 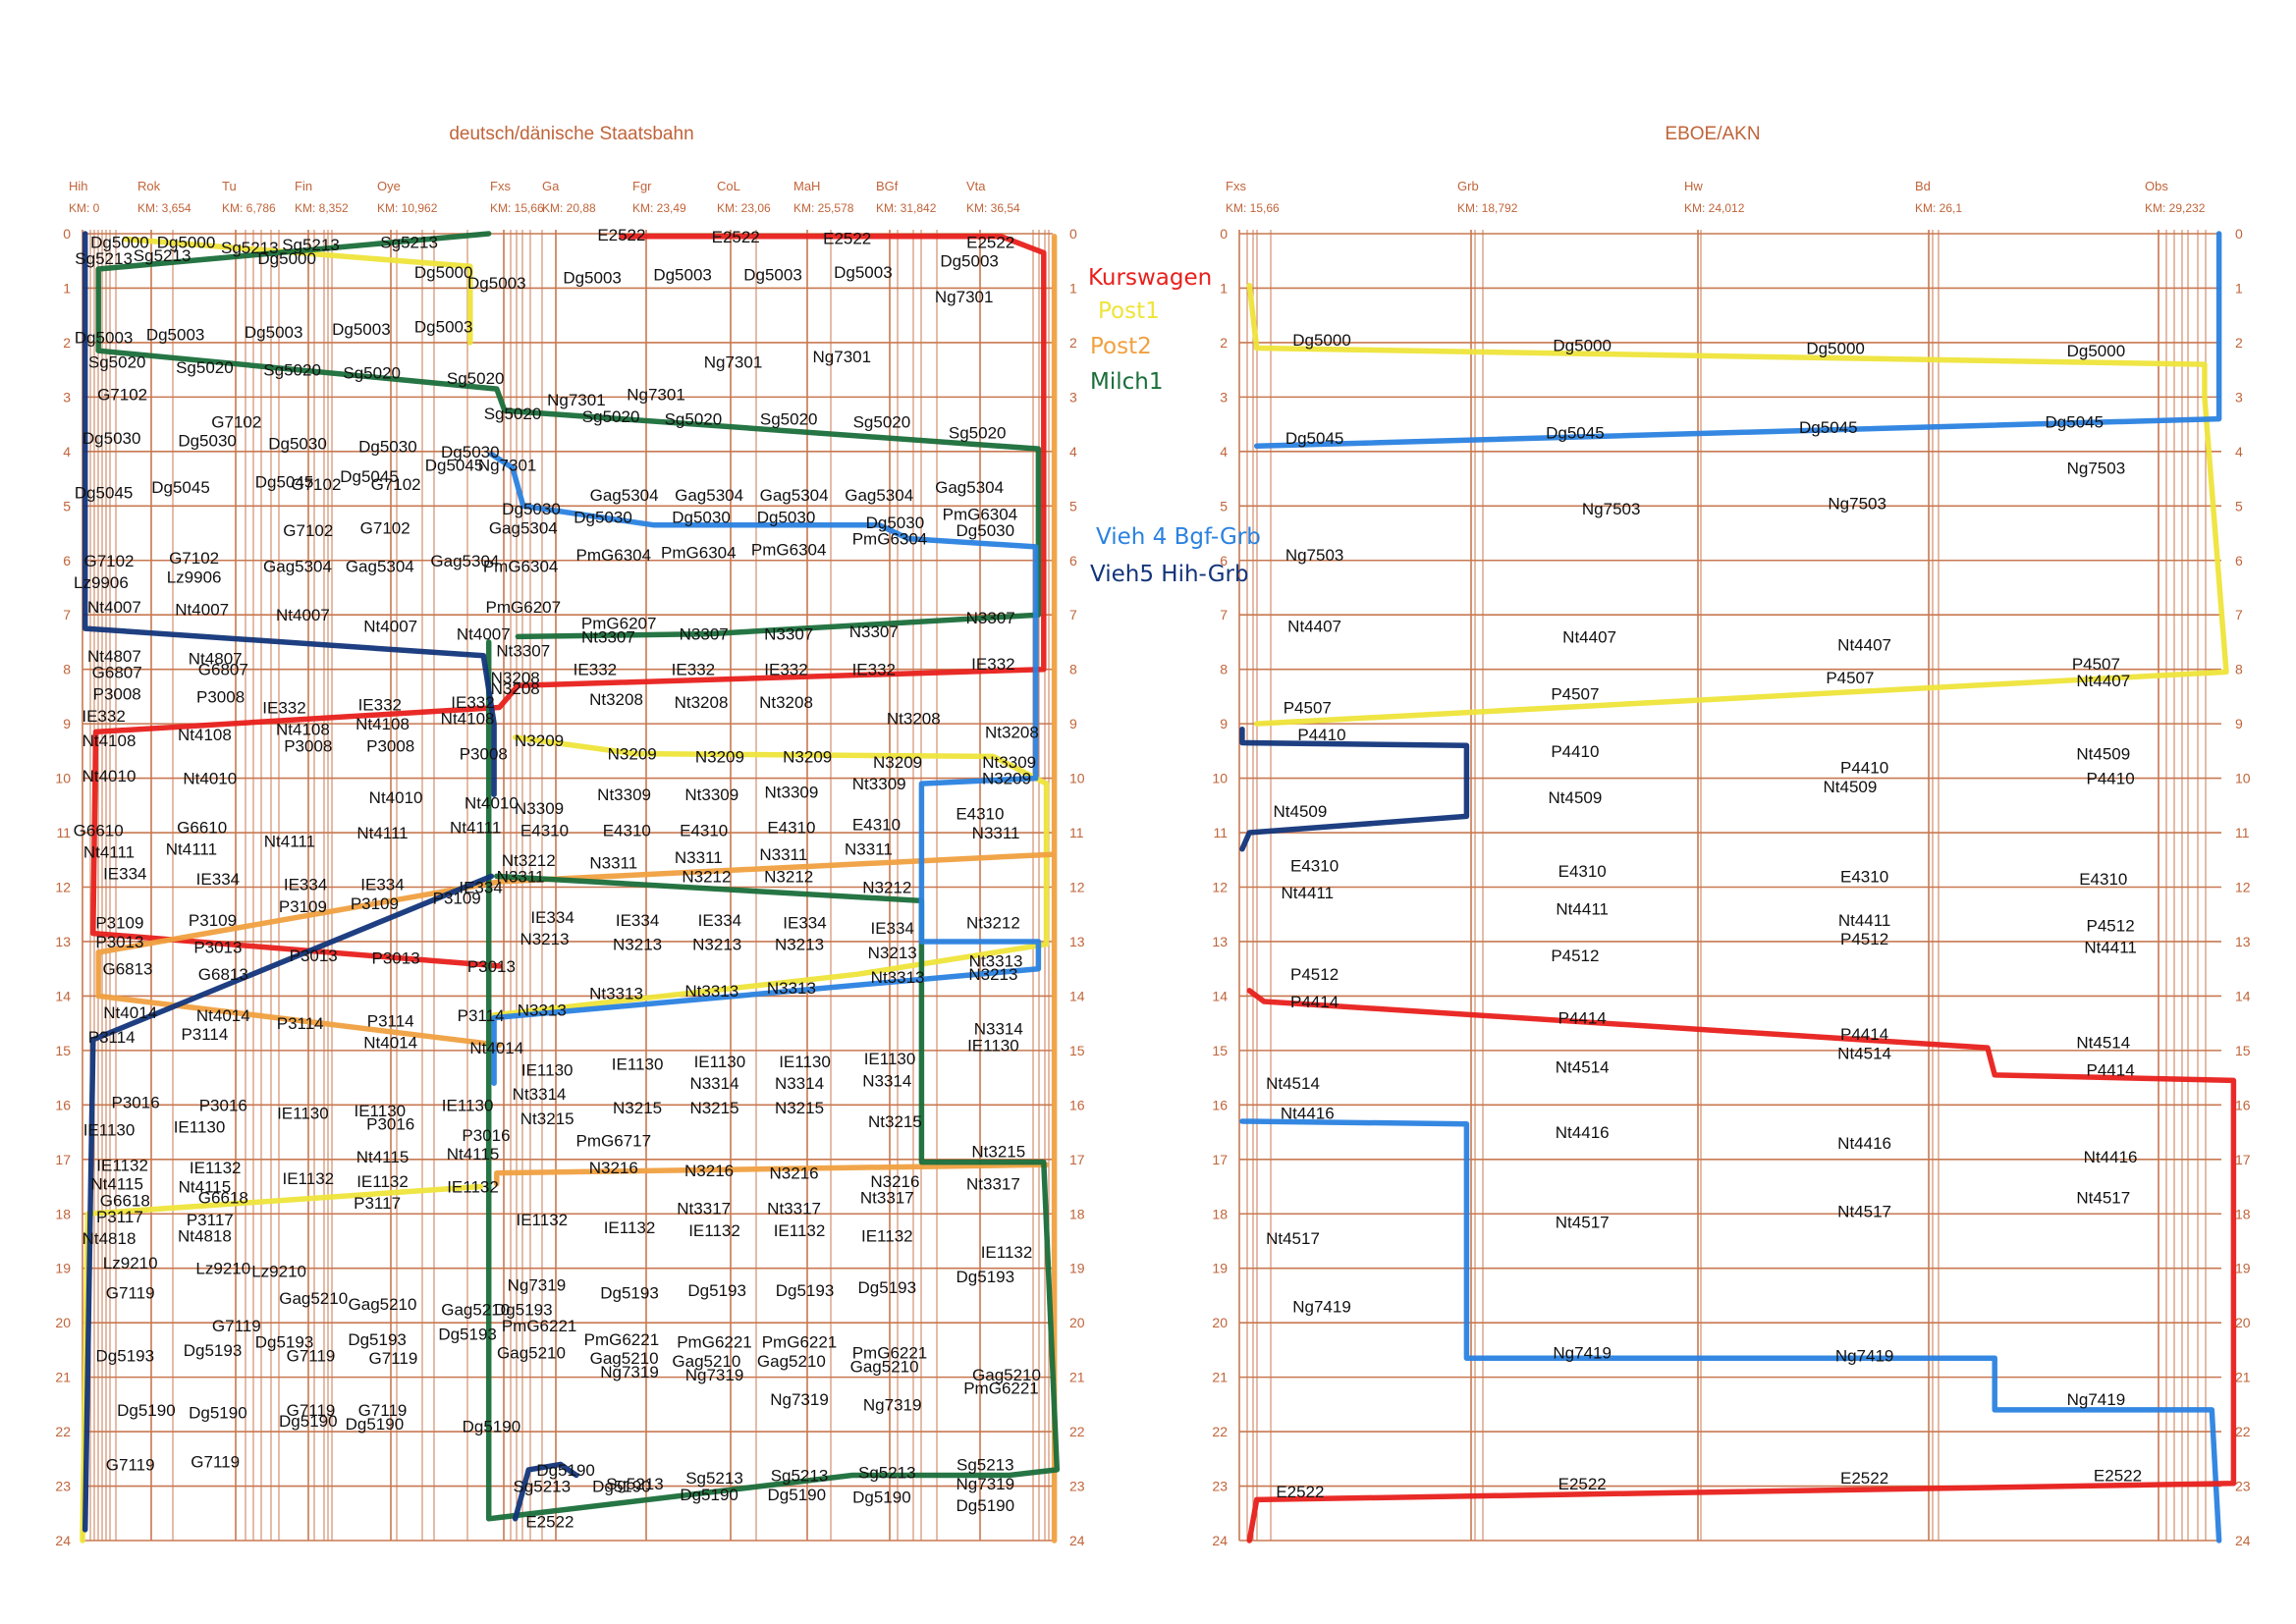 I want to click on legend-item: Vieh5 Hih-Grb, so click(x=1169, y=574).